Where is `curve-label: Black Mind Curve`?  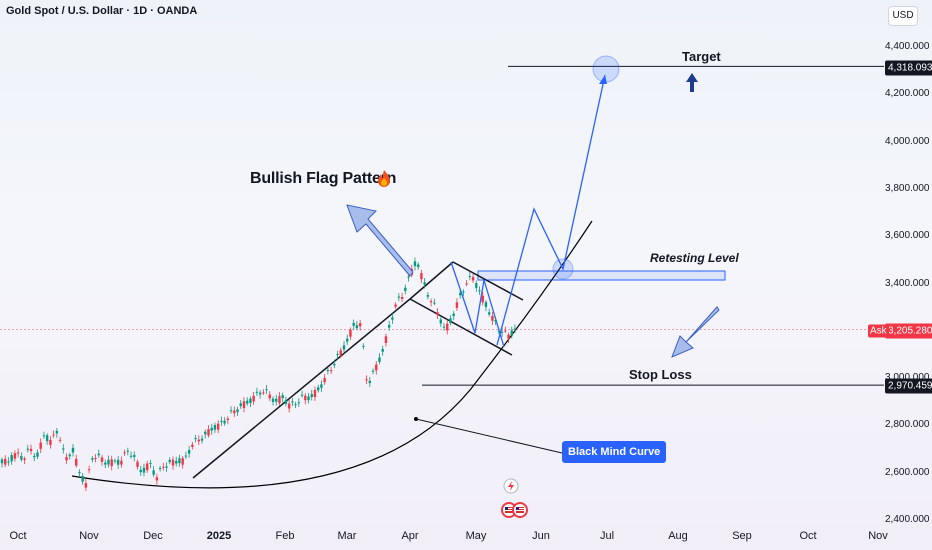 curve-label: Black Mind Curve is located at coordinates (614, 452).